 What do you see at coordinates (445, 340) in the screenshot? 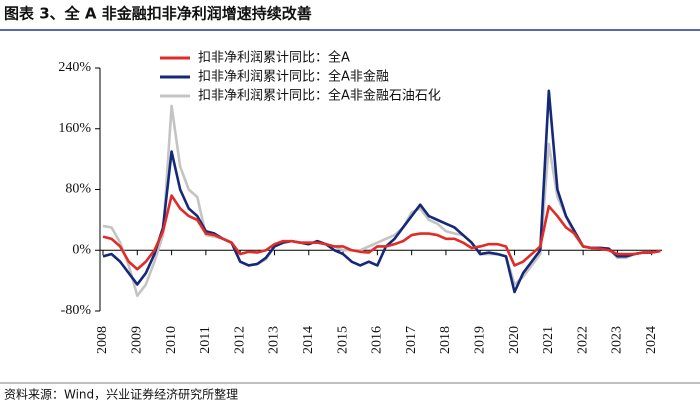
I see `x-tick-label: 2018` at bounding box center [445, 340].